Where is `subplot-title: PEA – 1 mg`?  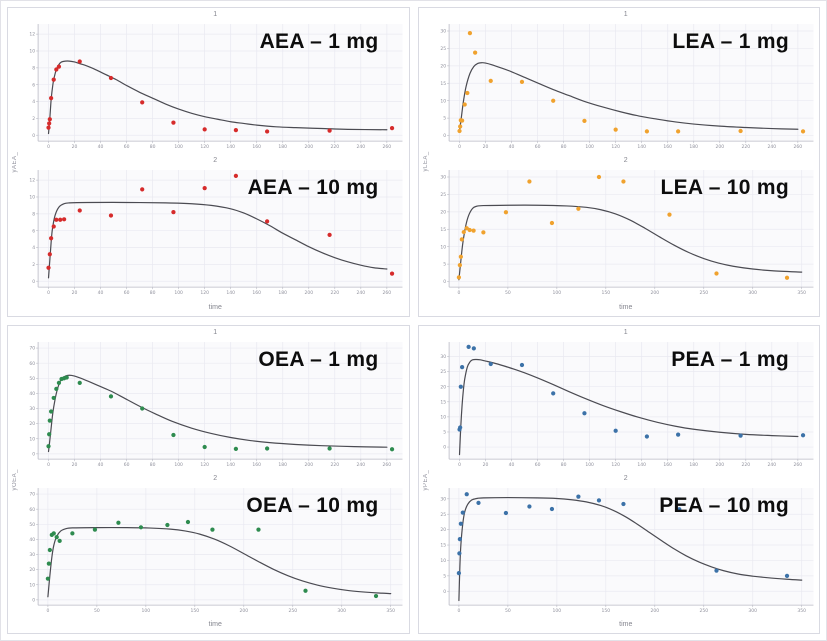
subplot-title: PEA – 1 mg is located at coordinates (730, 359).